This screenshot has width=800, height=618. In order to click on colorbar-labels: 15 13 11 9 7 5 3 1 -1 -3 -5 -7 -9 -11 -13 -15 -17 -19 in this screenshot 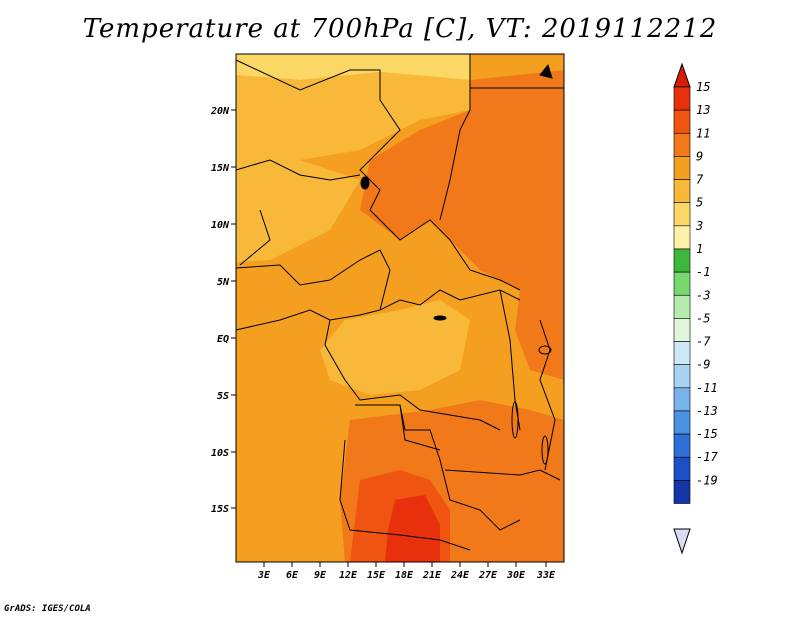, I will do `click(706, 283)`.